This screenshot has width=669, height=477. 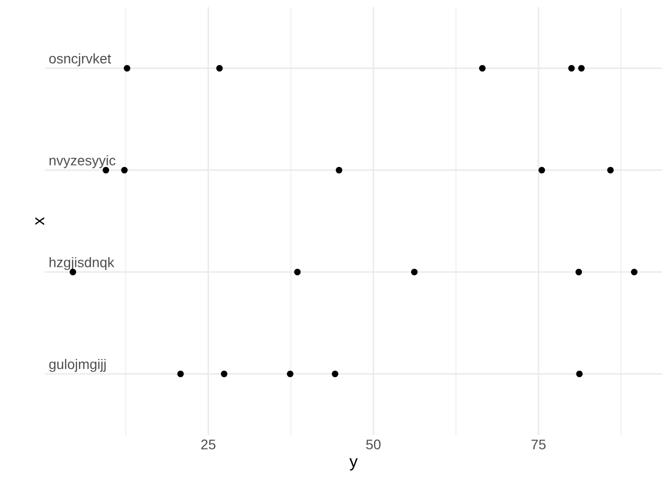 I want to click on y-tick-label: nvyzesyyic, so click(x=83, y=161).